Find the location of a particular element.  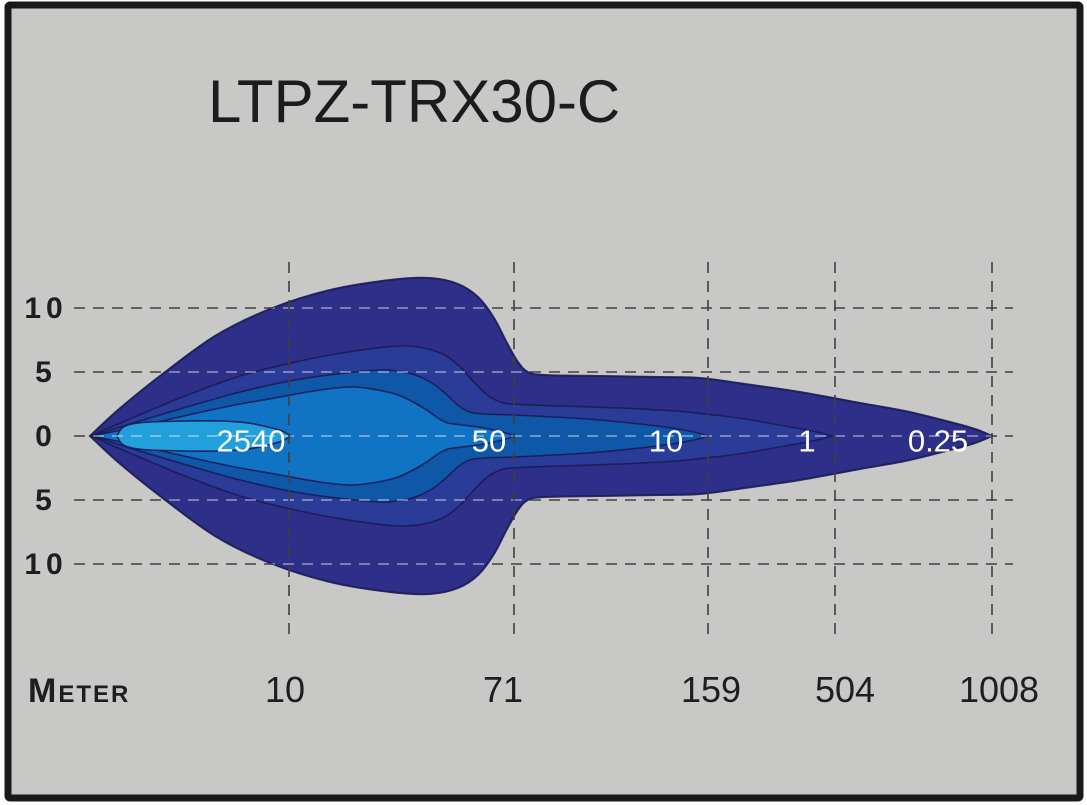

contour-label-2540: 2540 is located at coordinates (251, 441).